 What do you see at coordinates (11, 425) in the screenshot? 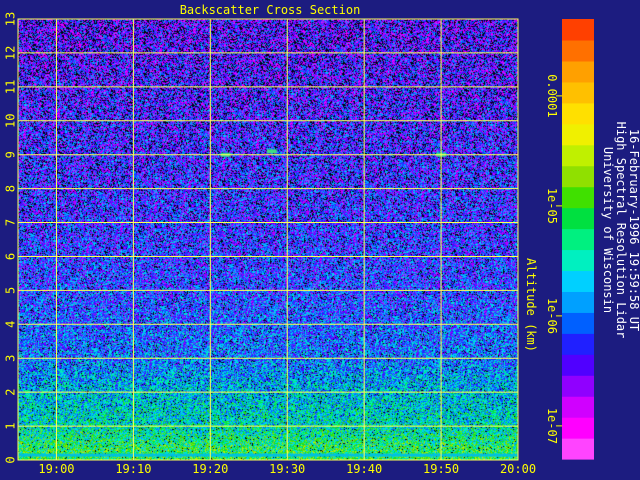
I see `y-tick-label: 1` at bounding box center [11, 425].